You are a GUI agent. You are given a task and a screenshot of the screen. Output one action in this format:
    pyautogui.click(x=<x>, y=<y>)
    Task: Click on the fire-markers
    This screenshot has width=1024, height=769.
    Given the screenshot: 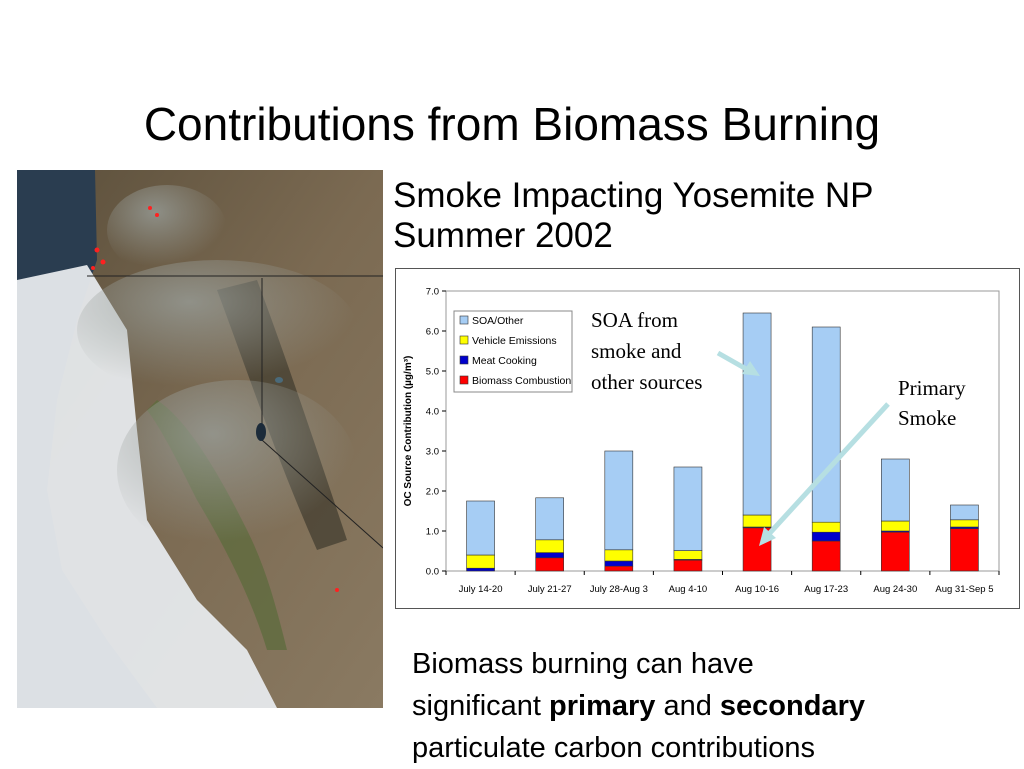 What is the action you would take?
    pyautogui.click(x=215, y=399)
    